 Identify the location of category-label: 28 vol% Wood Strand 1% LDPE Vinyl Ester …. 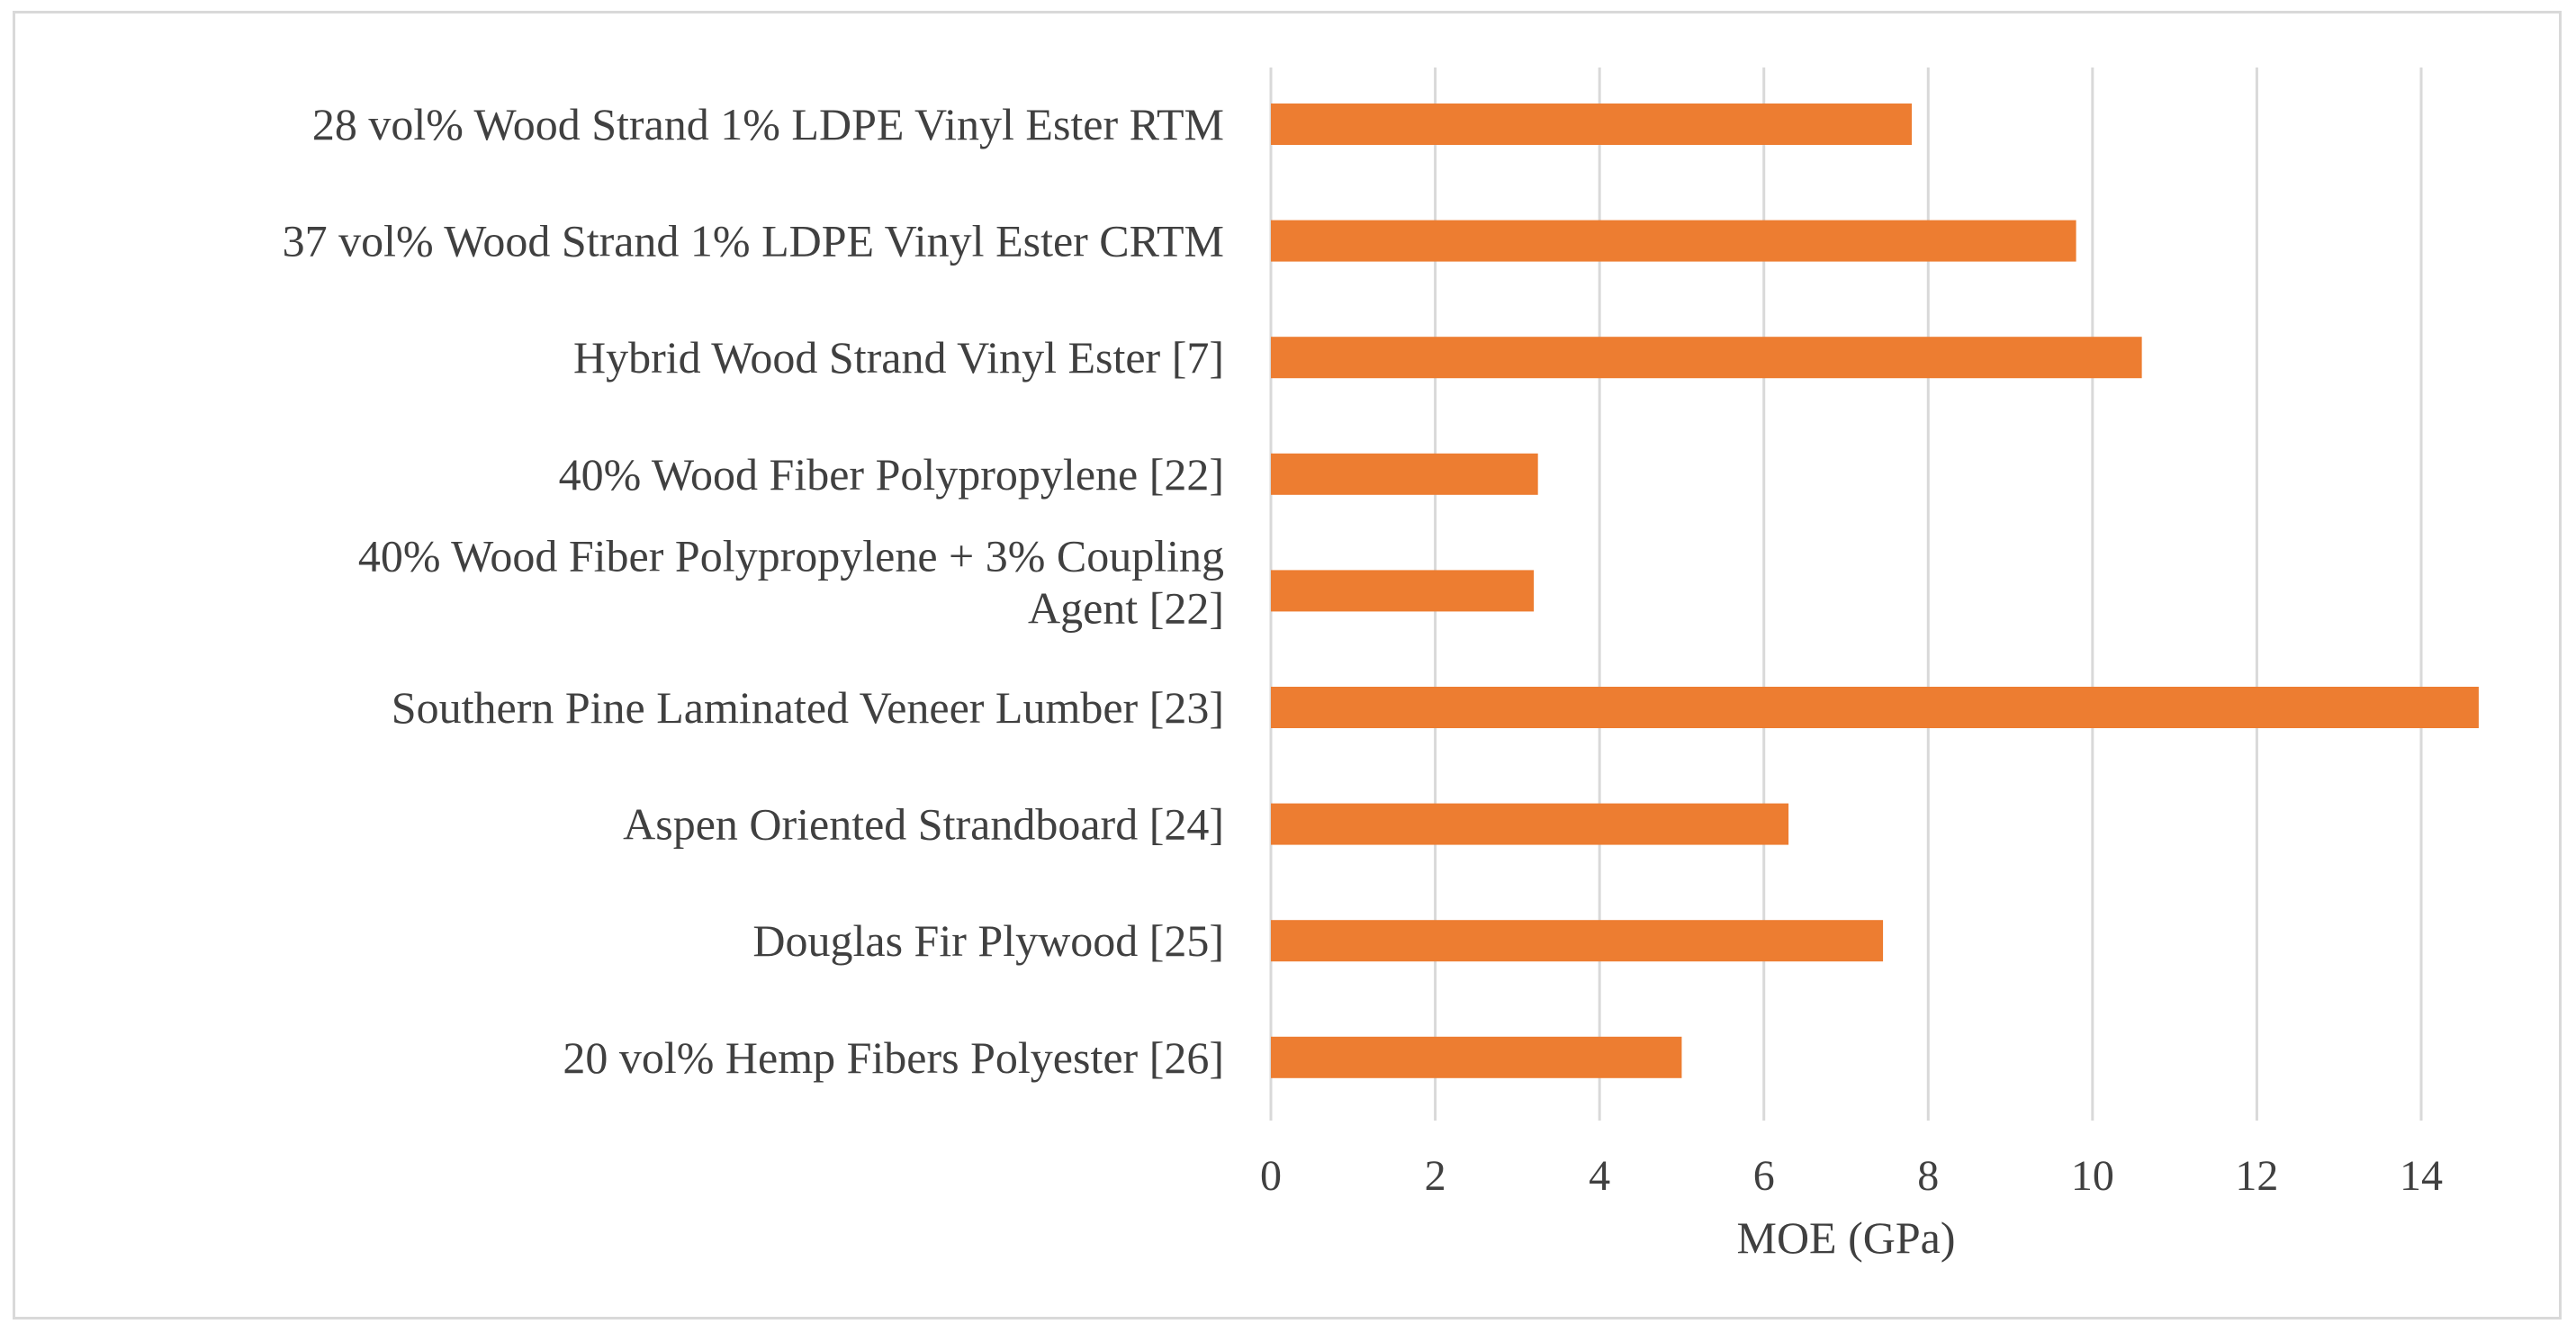
(768, 124).